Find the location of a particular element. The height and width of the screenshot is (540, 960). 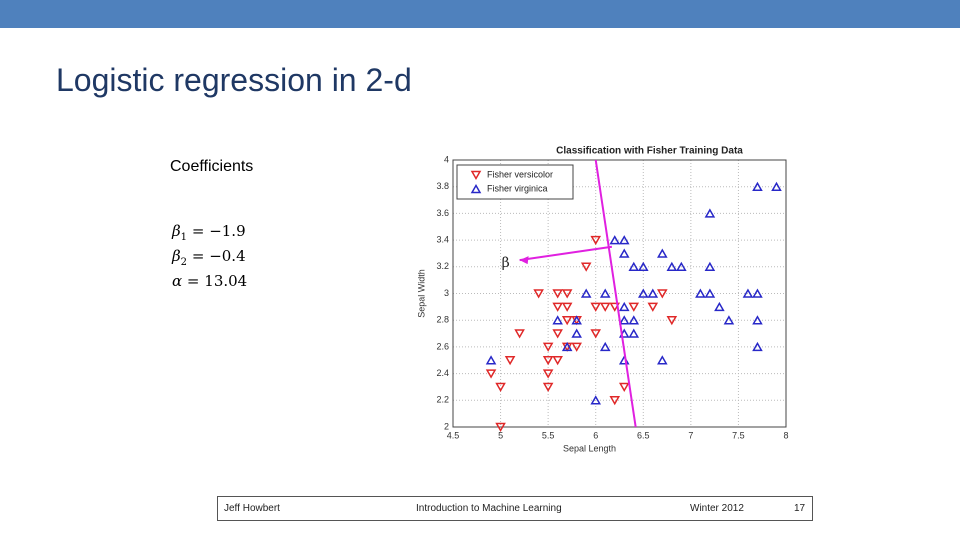

x-axis-label: Sepal Length is located at coordinates (589, 448).